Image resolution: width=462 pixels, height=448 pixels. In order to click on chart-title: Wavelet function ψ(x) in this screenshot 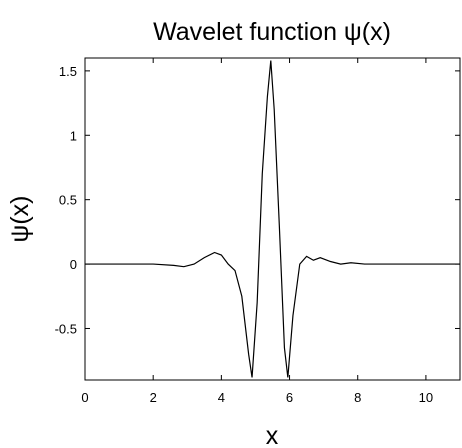, I will do `click(272, 32)`.